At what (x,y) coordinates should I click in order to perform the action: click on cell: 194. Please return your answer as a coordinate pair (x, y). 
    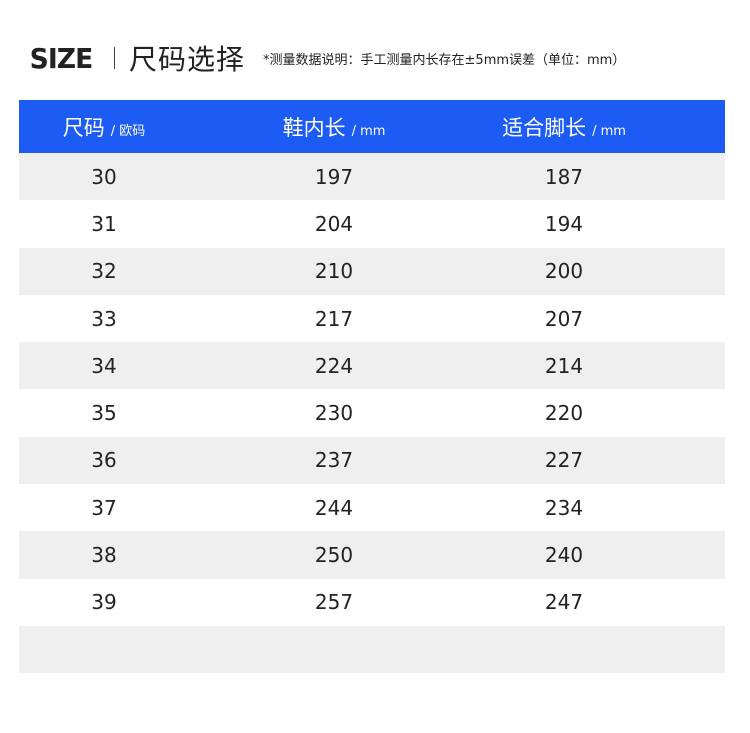
    Looking at the image, I should click on (564, 223).